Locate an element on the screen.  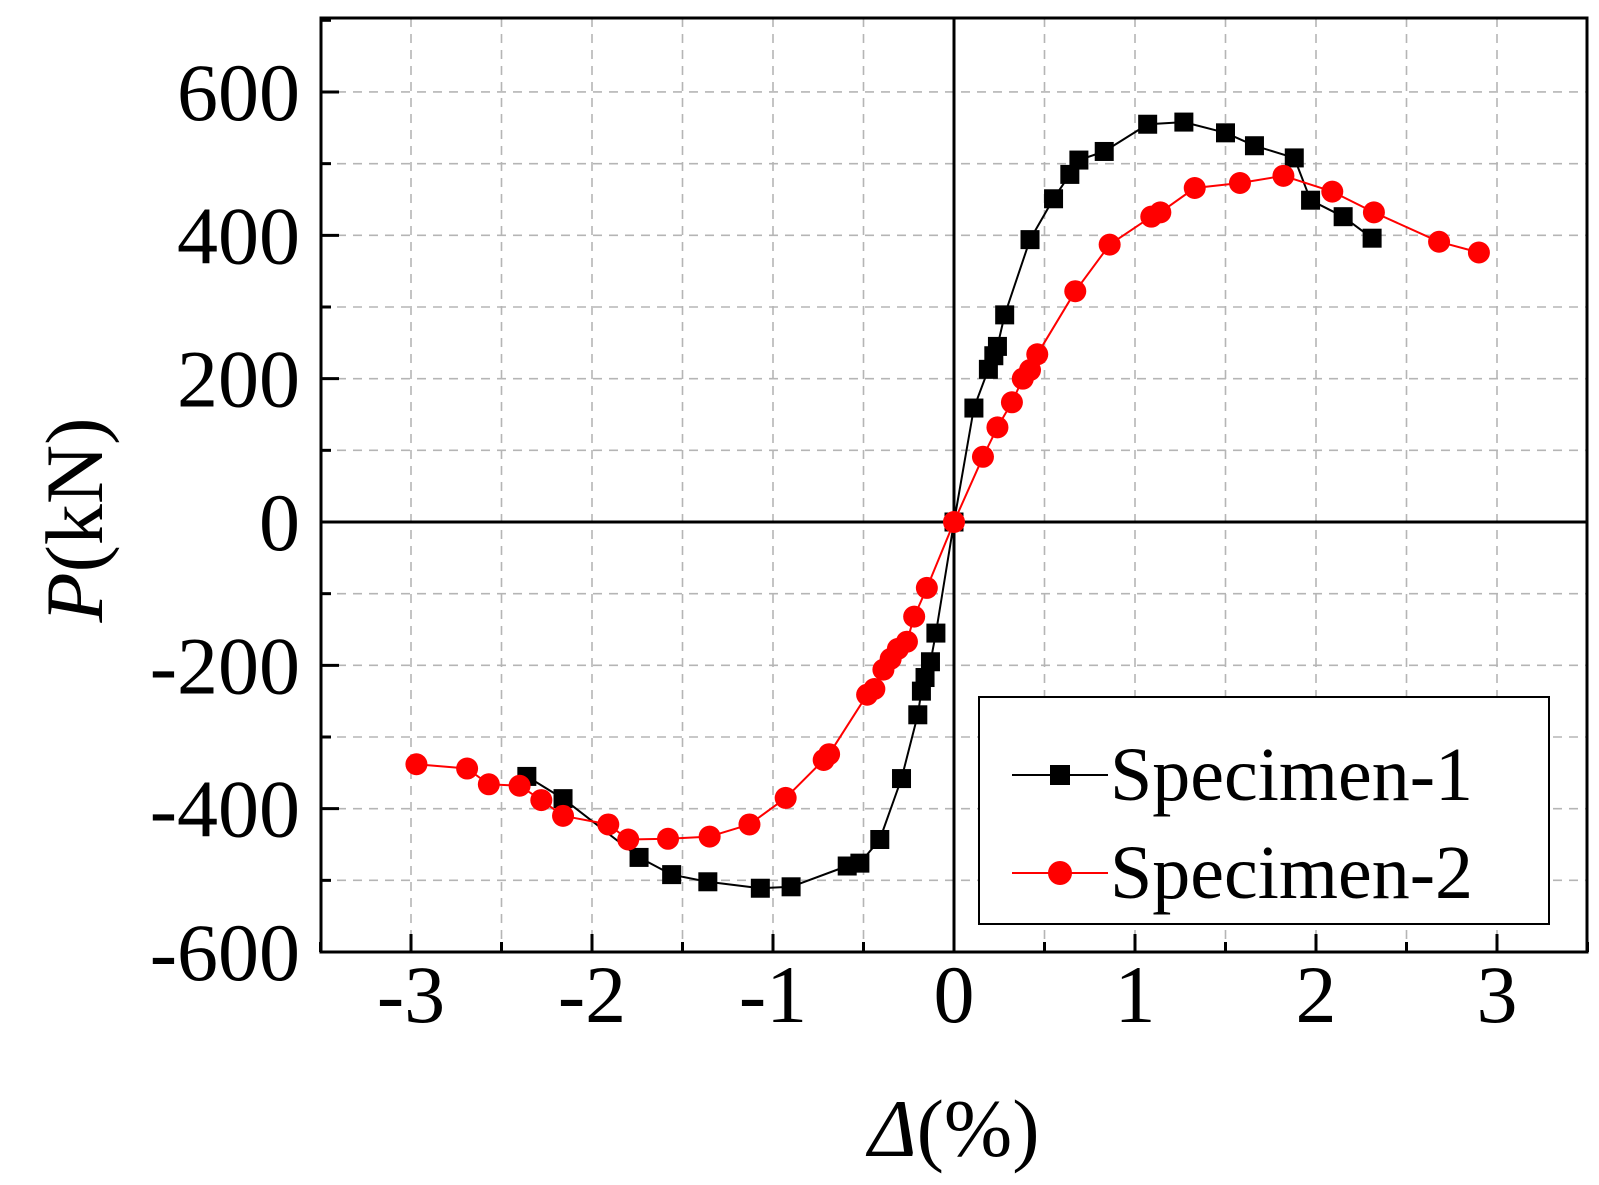
x-axis-unit: (%) is located at coordinates (978, 1128).